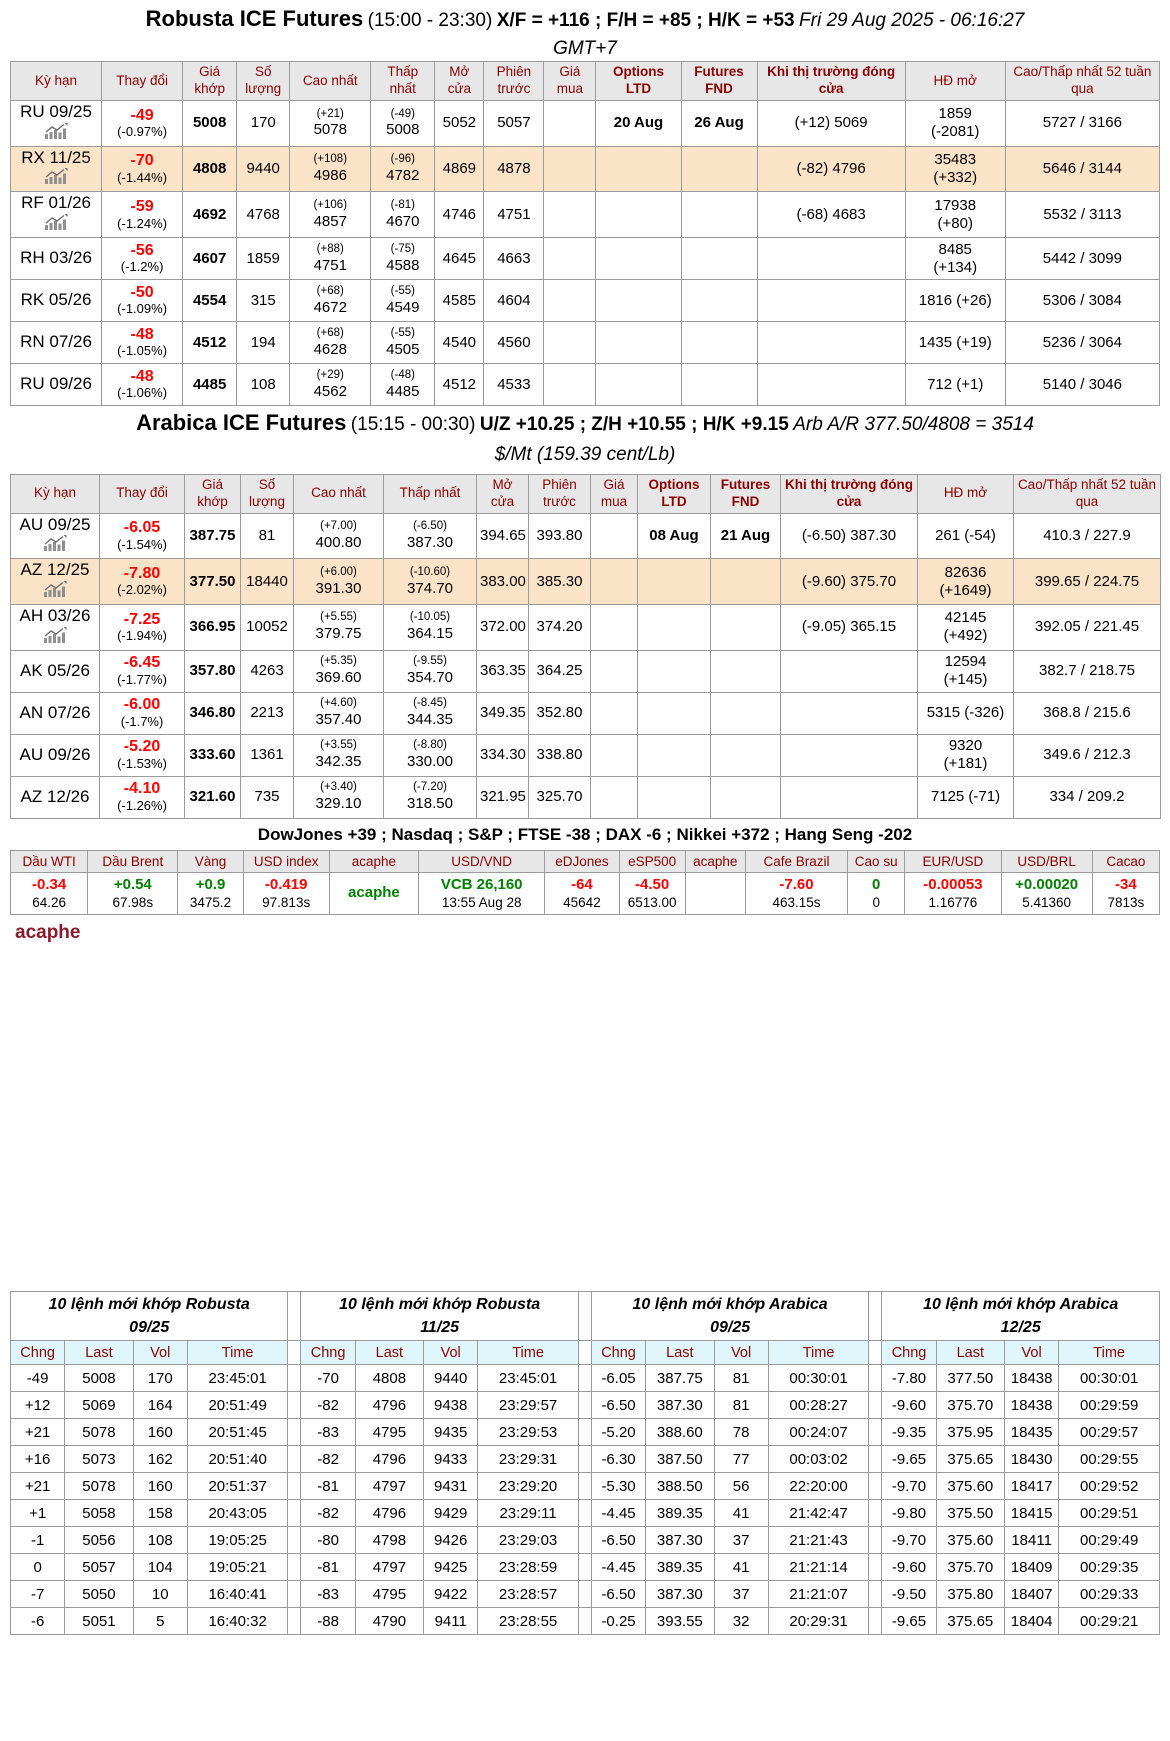 Image resolution: width=1170 pixels, height=1741 pixels. I want to click on order-vol: 9440, so click(451, 1378).